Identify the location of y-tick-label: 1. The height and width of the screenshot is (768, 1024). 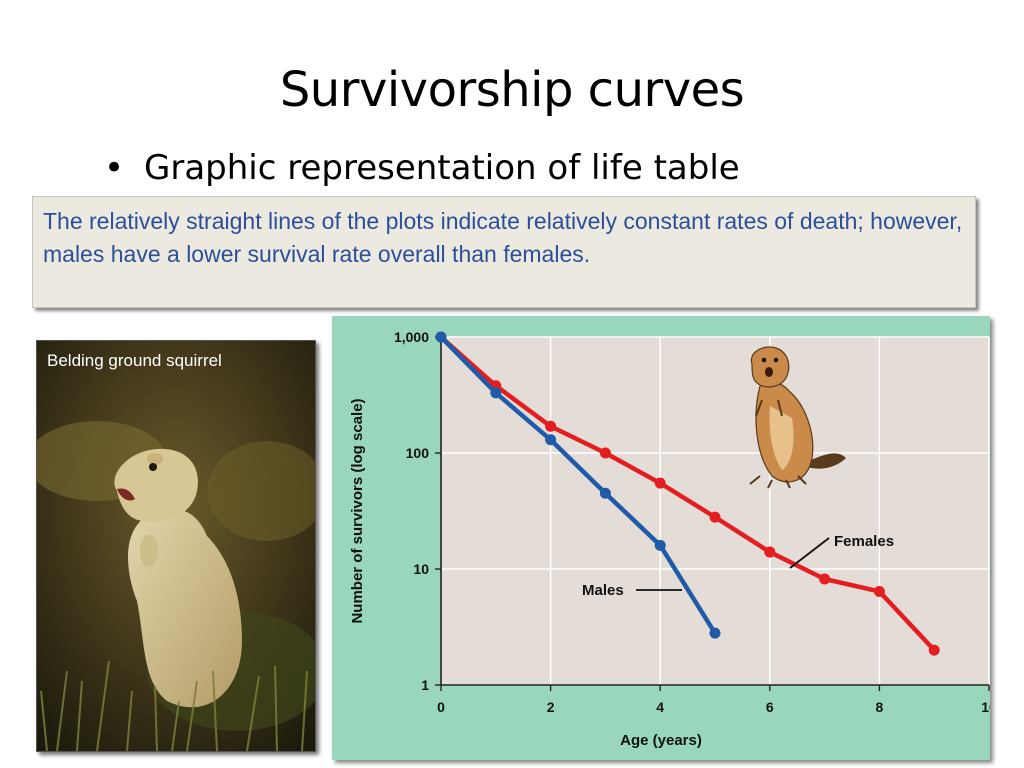
(425, 685).